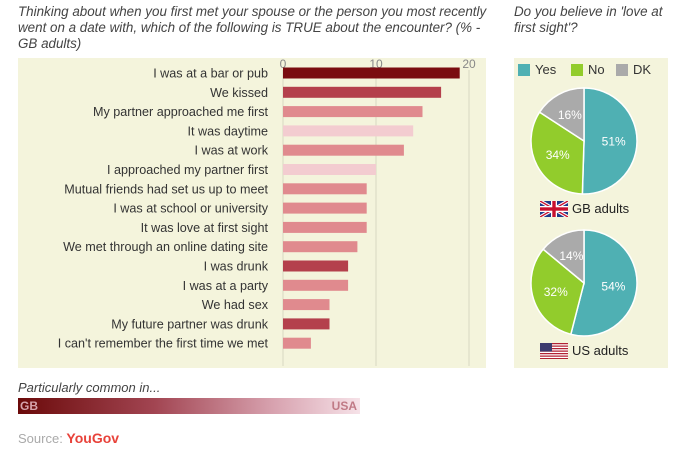 The image size is (680, 454). I want to click on x-tick-label: 0, so click(283, 64).